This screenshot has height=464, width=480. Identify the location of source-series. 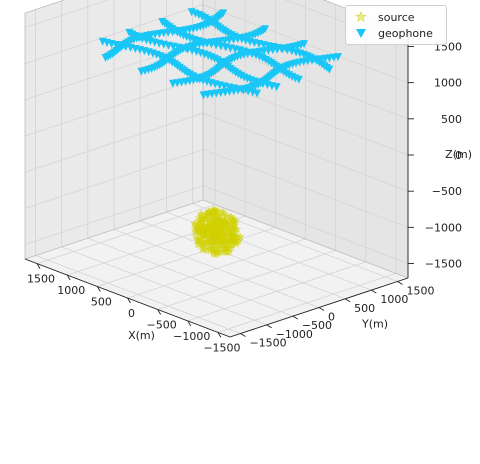
(217, 231).